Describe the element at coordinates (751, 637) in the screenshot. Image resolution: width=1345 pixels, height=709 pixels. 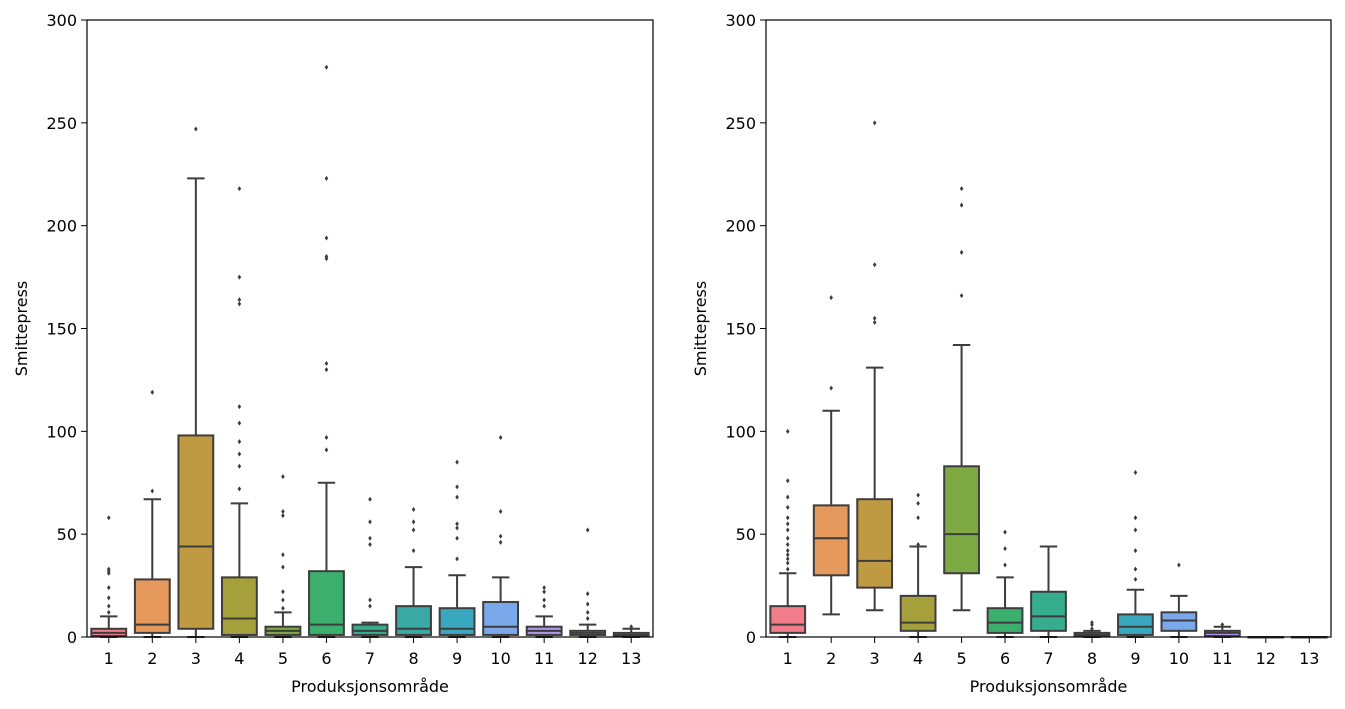
I see `y-tick-label: 0` at that location.